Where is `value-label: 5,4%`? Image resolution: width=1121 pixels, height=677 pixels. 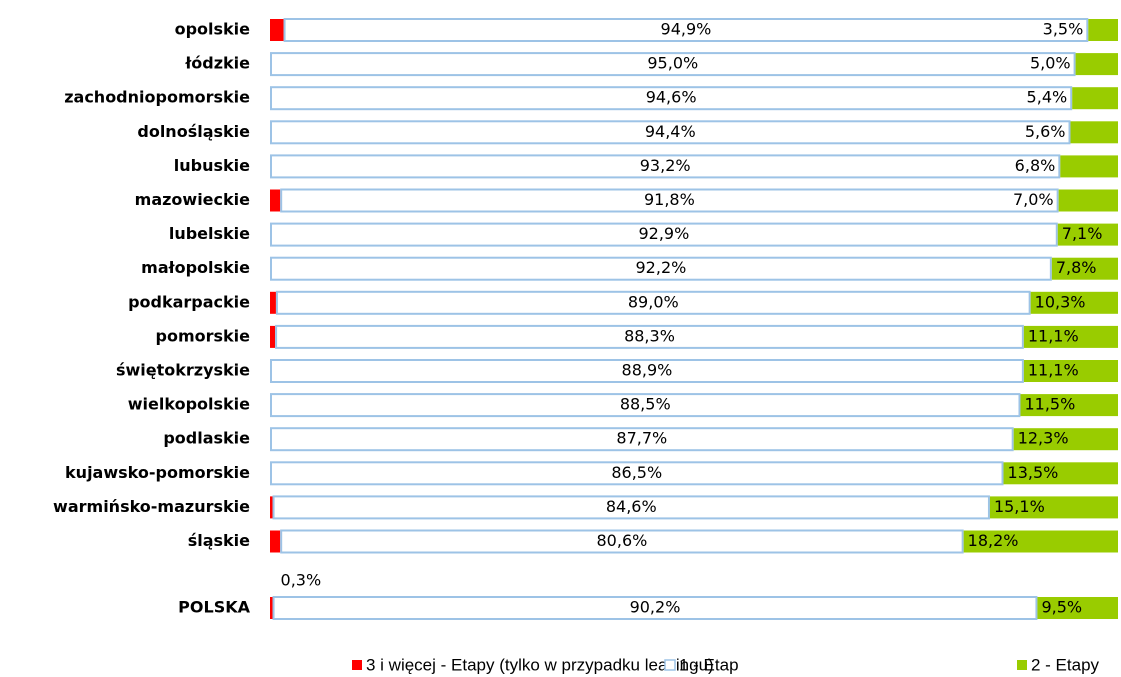
value-label: 5,4% is located at coordinates (1047, 97).